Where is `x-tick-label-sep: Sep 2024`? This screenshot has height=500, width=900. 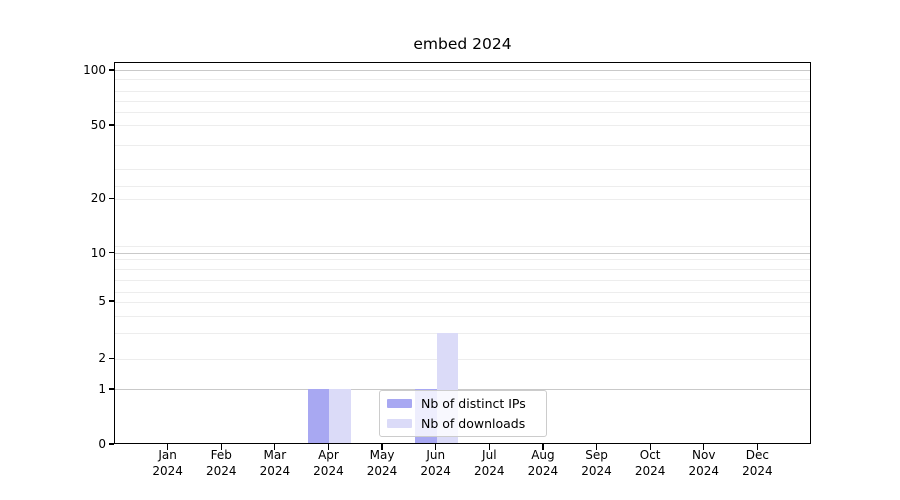
x-tick-label-sep: Sep 2024 is located at coordinates (596, 463).